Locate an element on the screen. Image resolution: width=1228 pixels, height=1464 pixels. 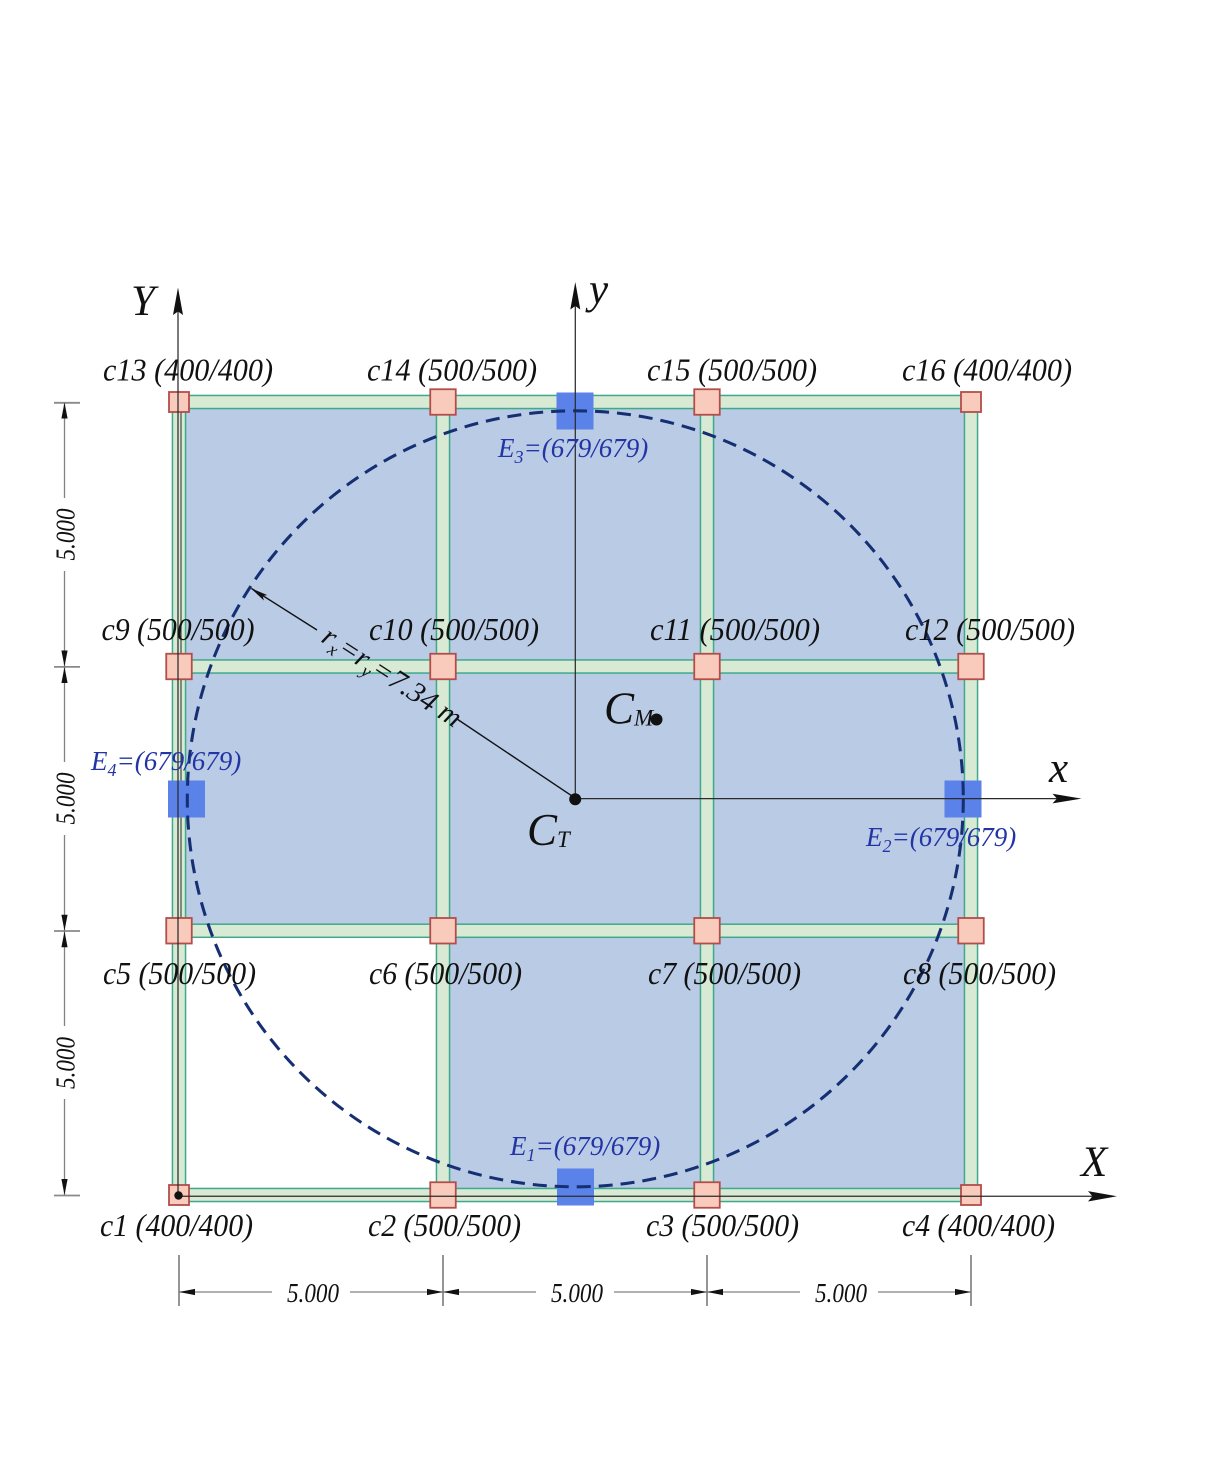
svg-text: c3 (500/500) is located at coordinates (722, 1225).